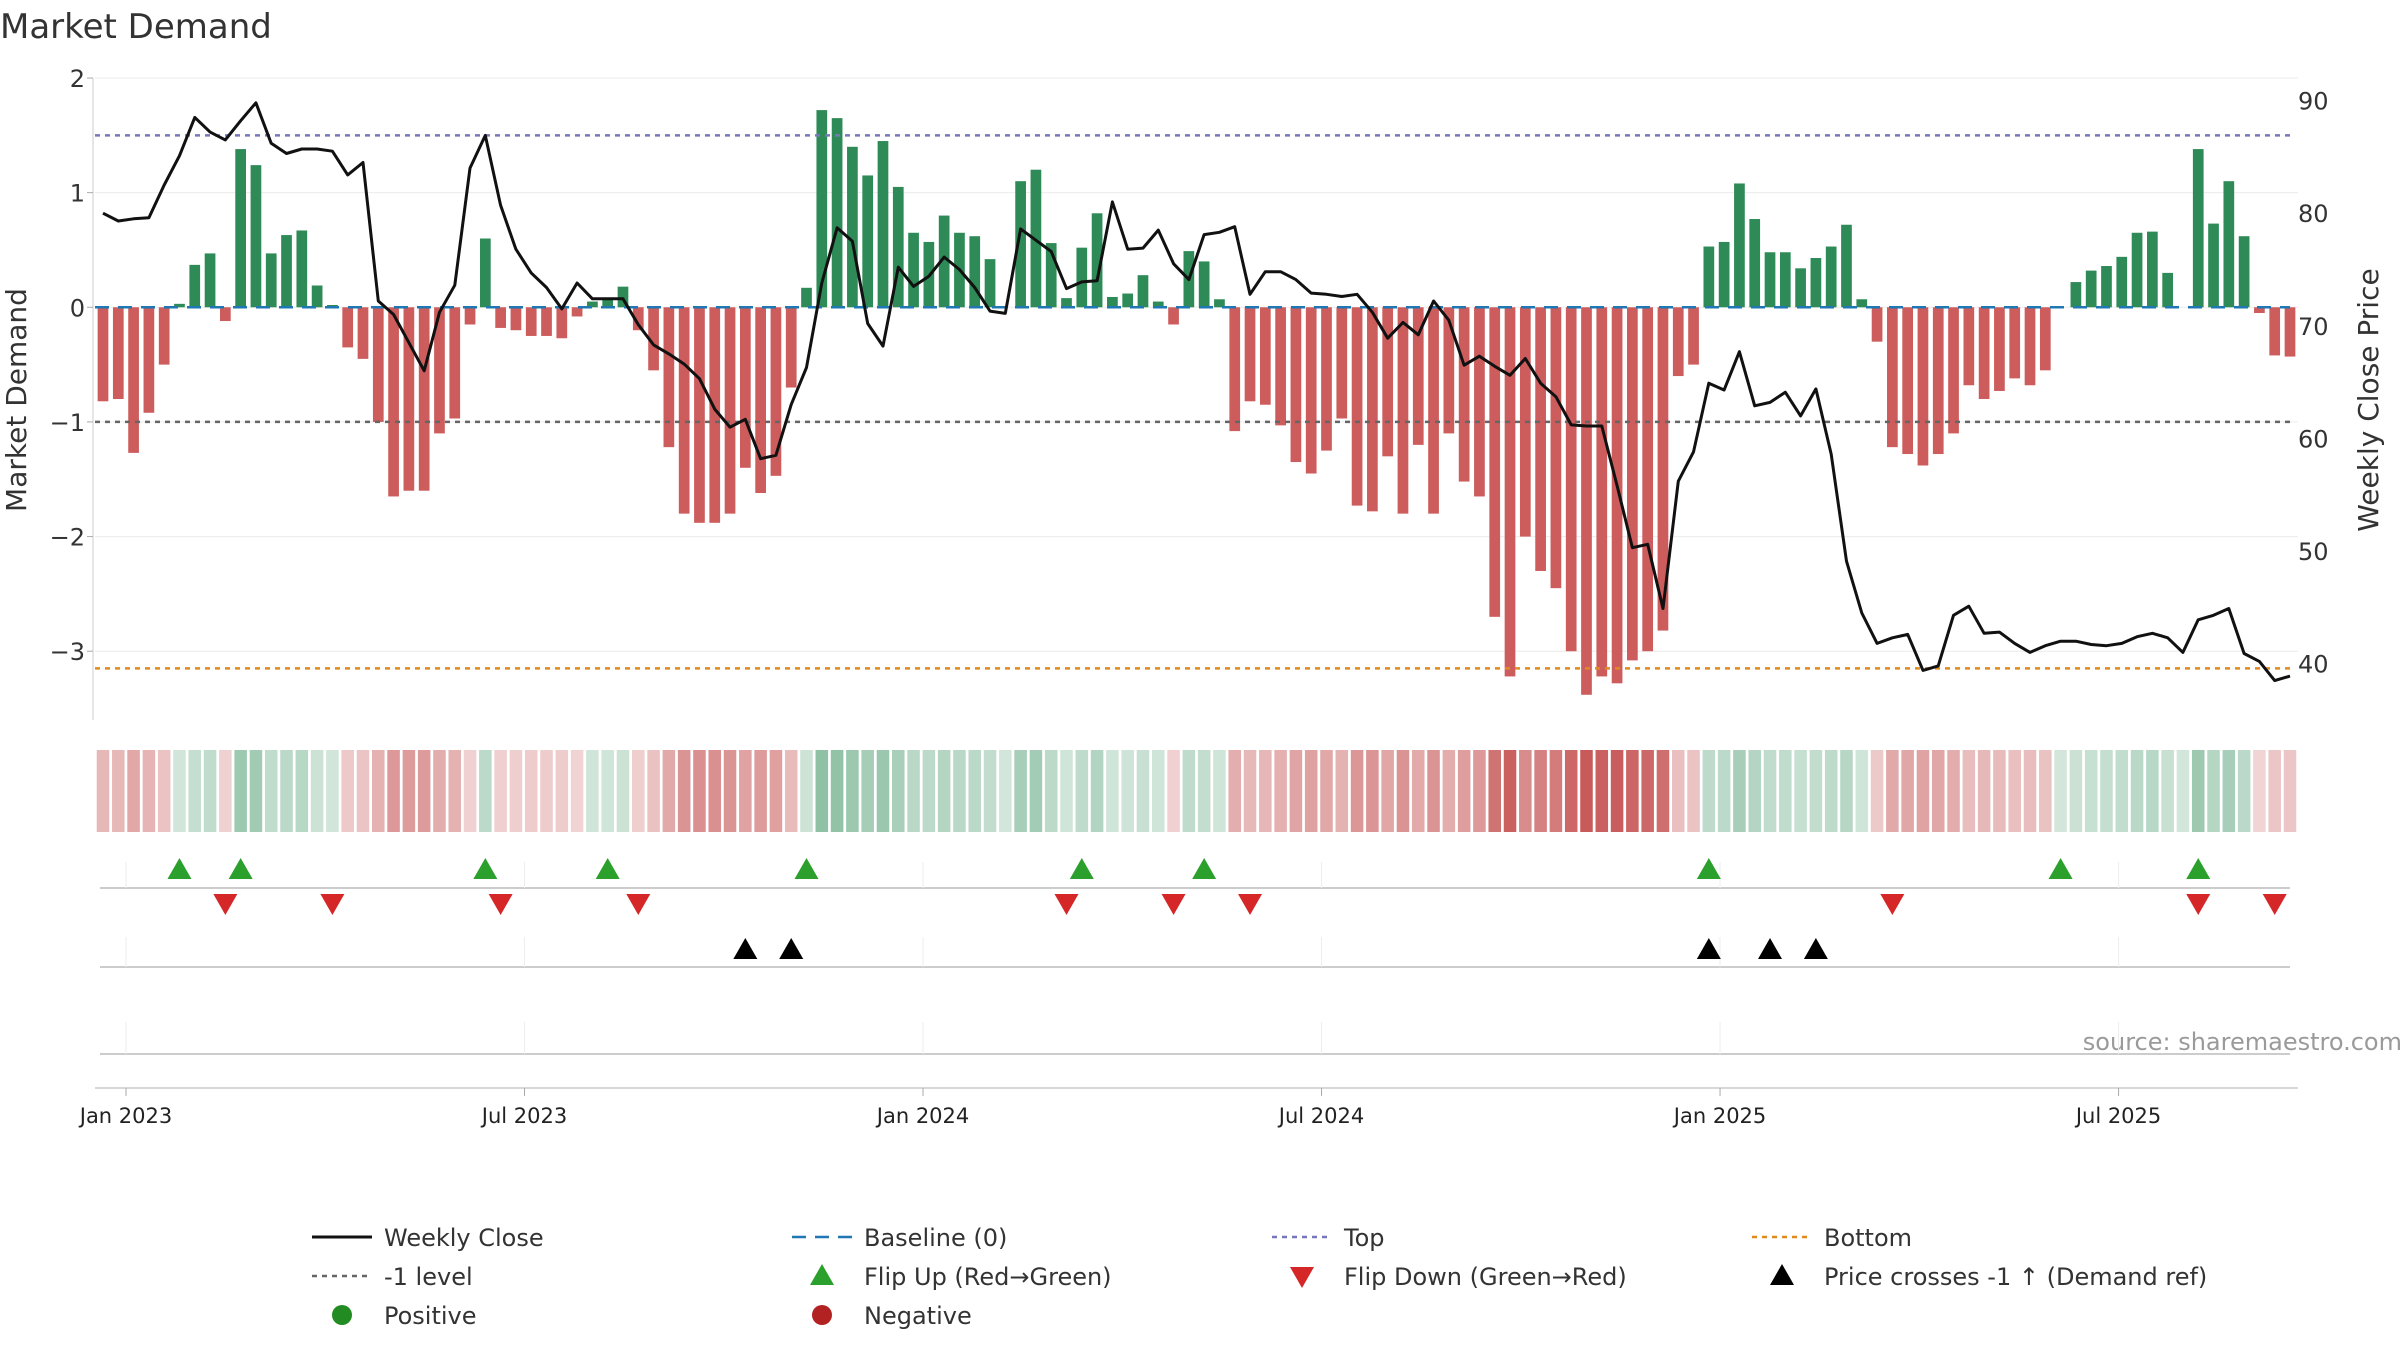 This screenshot has width=2400, height=1350. Describe the element at coordinates (2368, 399) in the screenshot. I see `y2-axis-label: Weekly Close Price` at that location.